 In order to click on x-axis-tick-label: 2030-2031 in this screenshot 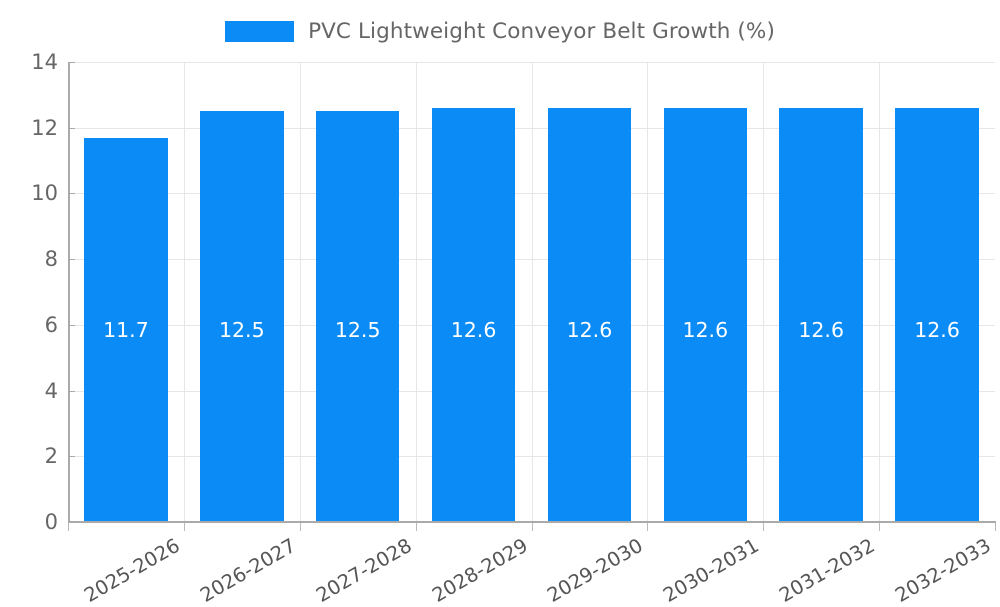, I will do `click(711, 570)`.